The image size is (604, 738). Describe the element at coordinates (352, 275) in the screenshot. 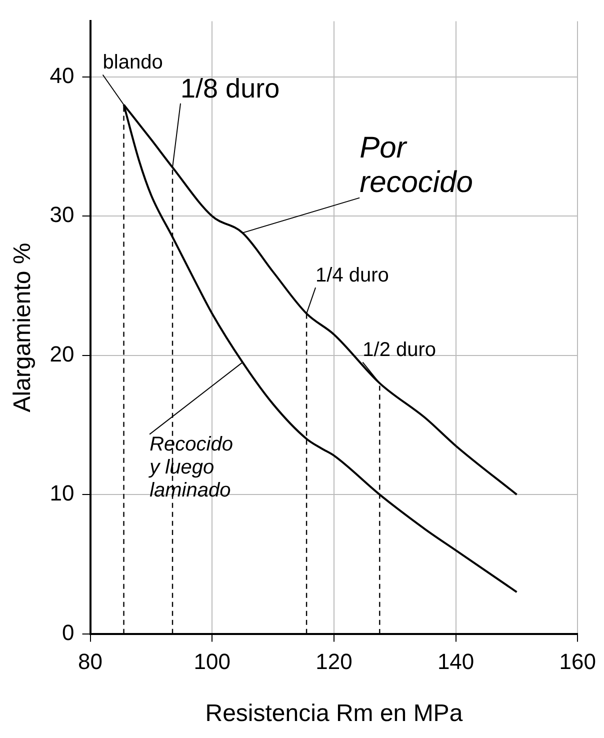

I see `annotation: 1/4 duro` at that location.